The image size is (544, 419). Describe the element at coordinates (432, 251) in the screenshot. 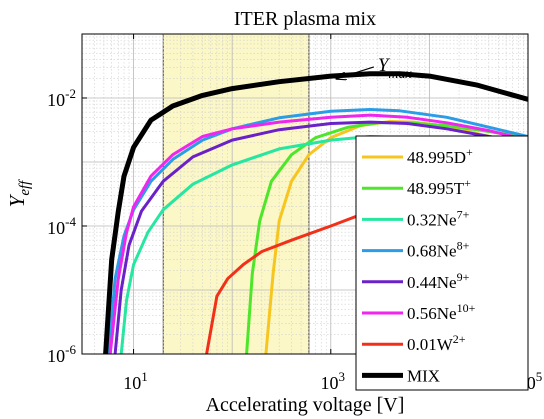

I see `legend-label-name: 0.68Ne` at that location.